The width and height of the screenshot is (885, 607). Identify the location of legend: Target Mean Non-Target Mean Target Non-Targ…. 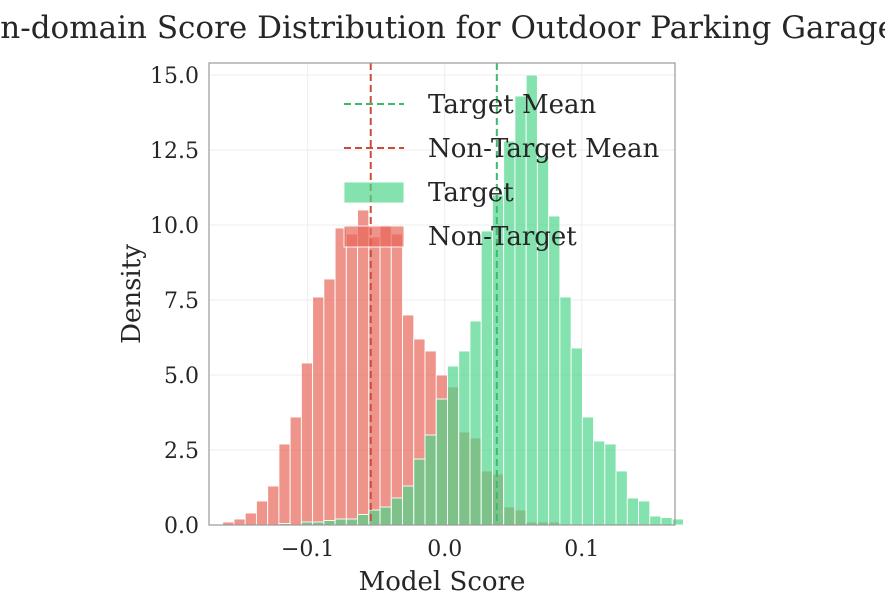
(501, 171).